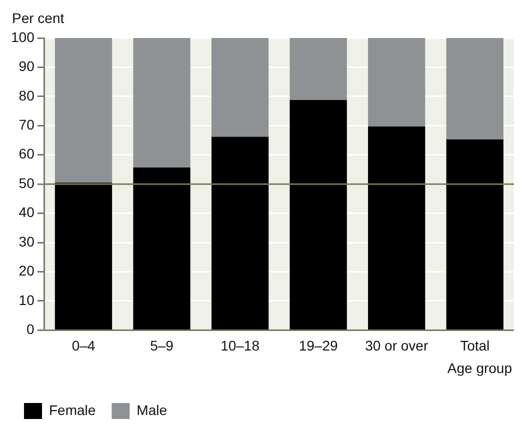  What do you see at coordinates (475, 345) in the screenshot?
I see `x-tick-label: Total` at bounding box center [475, 345].